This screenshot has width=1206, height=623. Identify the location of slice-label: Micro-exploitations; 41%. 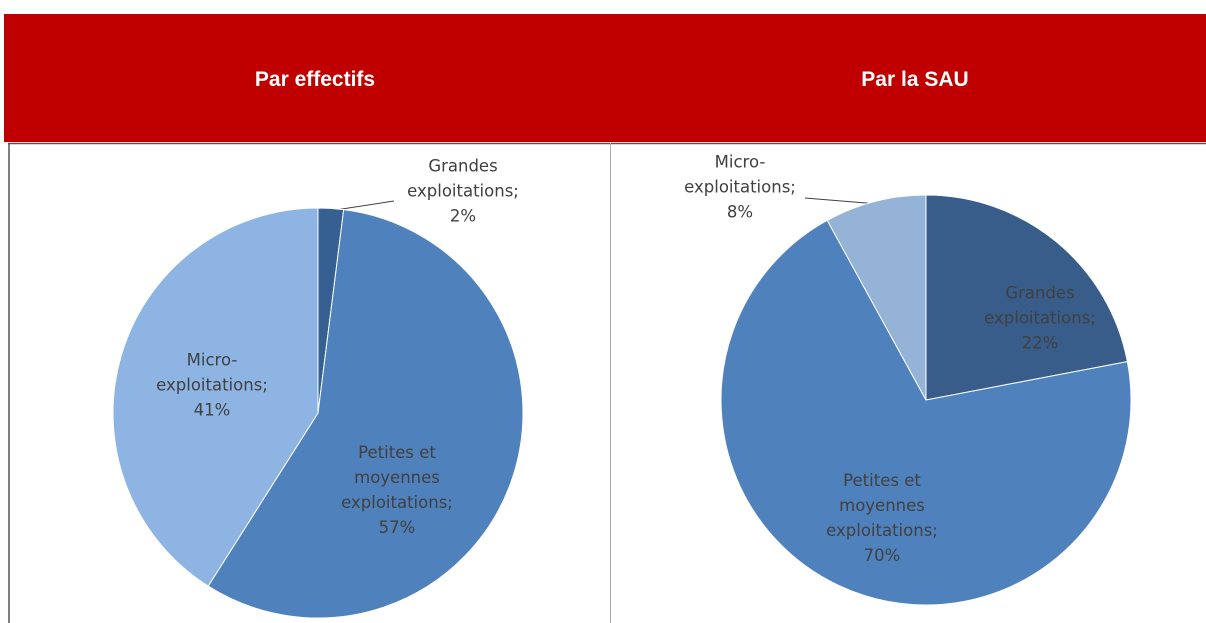
(212, 385).